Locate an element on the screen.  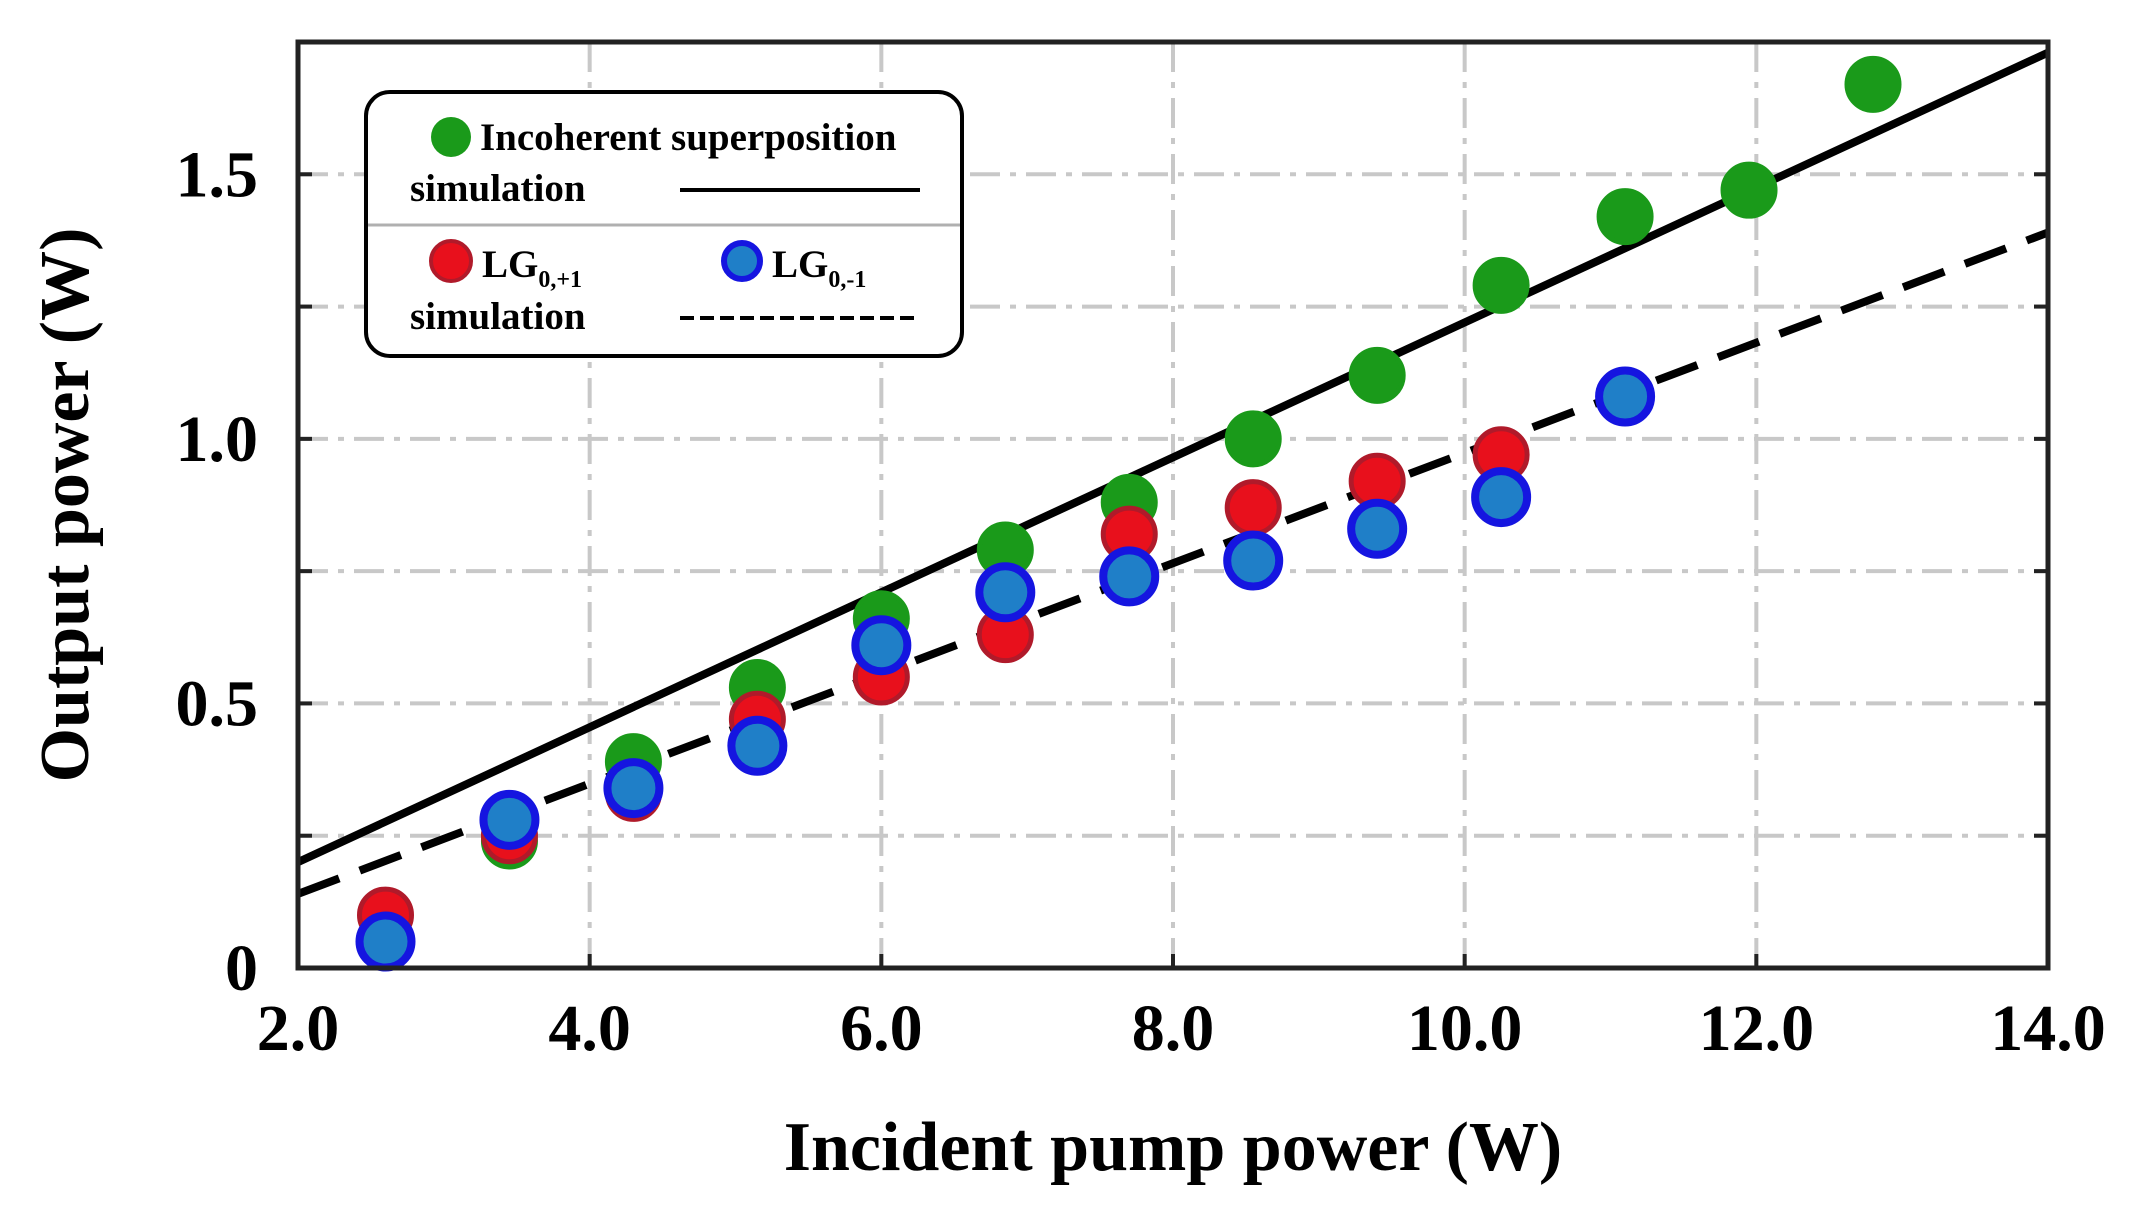
x-tick-label: 14.0 is located at coordinates (2048, 1028).